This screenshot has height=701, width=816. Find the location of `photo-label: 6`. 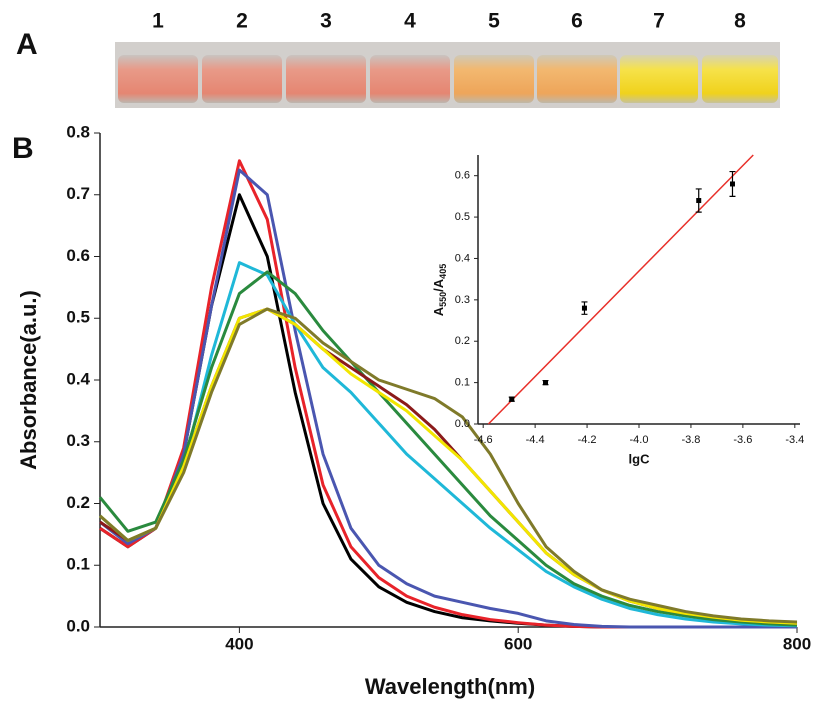

photo-label: 6 is located at coordinates (577, 21).